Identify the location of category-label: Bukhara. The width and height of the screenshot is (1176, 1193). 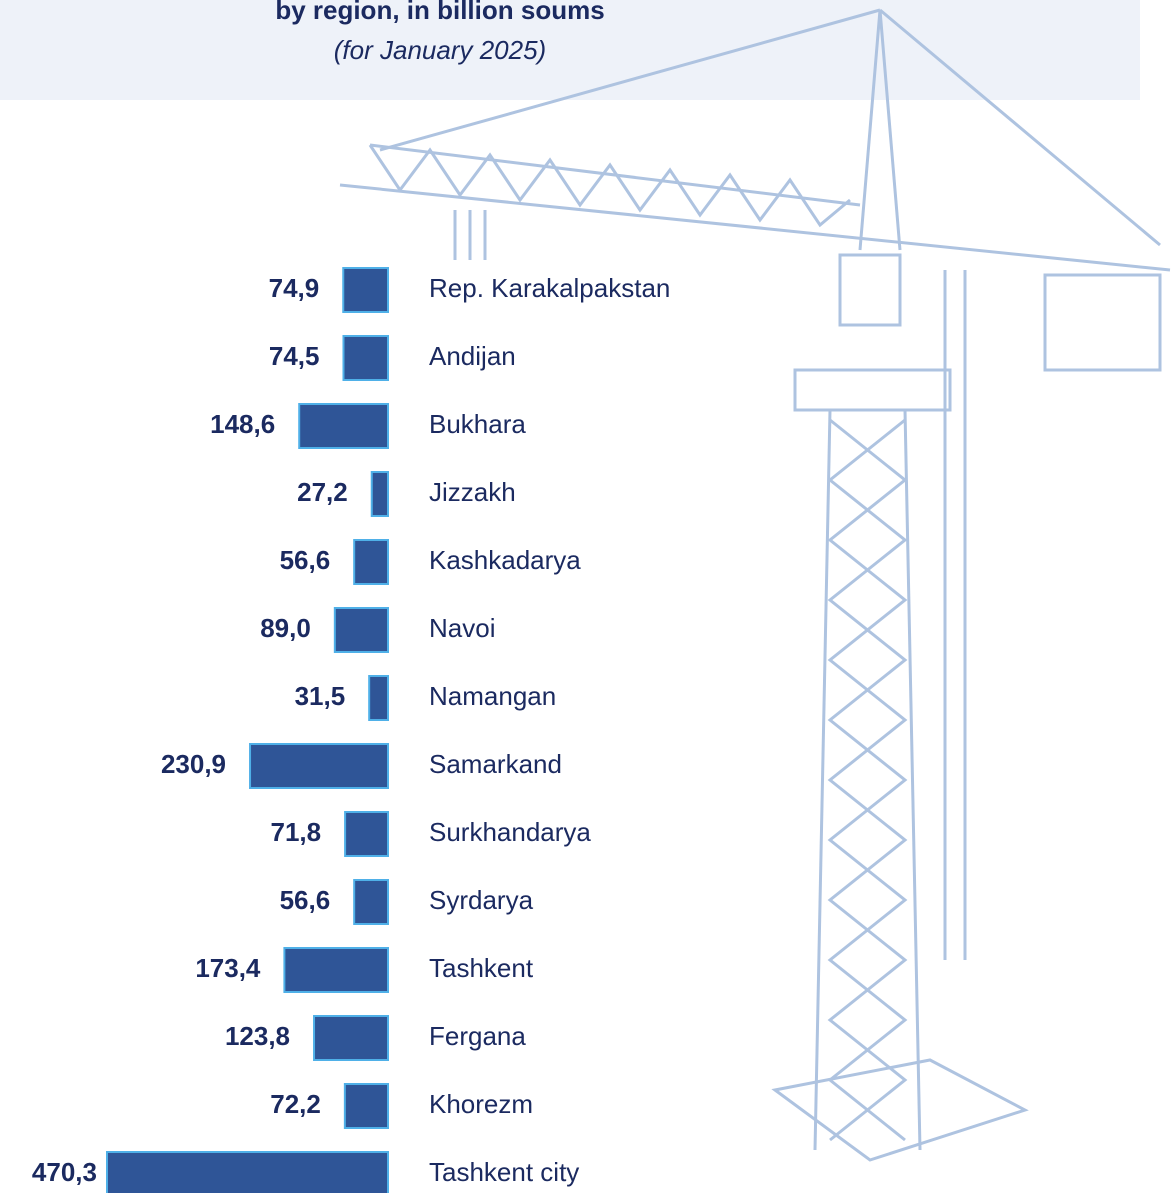
(477, 424).